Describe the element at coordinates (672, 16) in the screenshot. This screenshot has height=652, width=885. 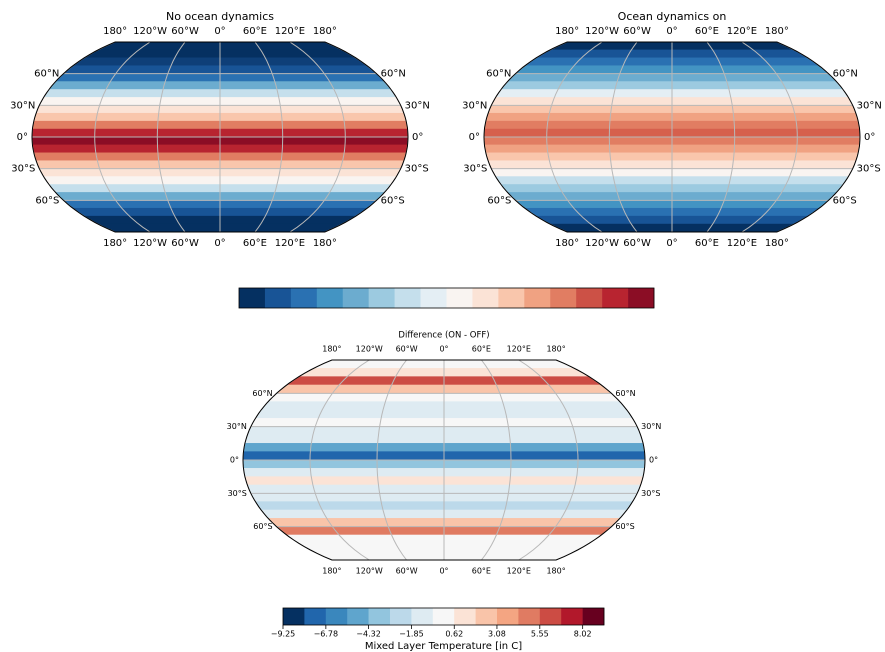
I see `panel-title: Ocean dynamics on` at that location.